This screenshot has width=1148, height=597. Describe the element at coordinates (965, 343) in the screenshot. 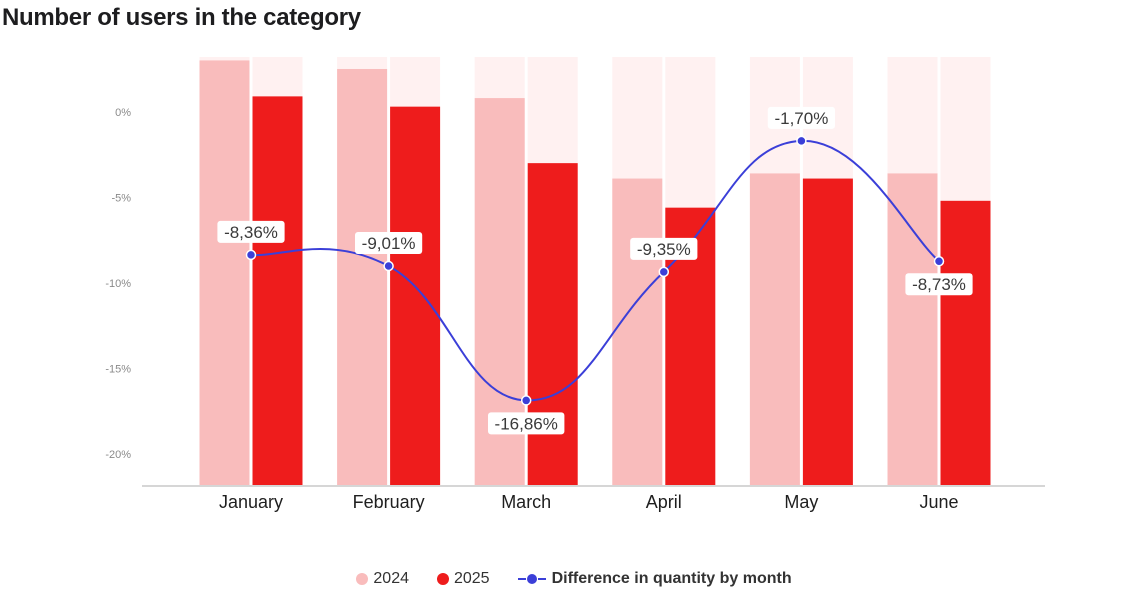

I see `bar-2025-june` at that location.